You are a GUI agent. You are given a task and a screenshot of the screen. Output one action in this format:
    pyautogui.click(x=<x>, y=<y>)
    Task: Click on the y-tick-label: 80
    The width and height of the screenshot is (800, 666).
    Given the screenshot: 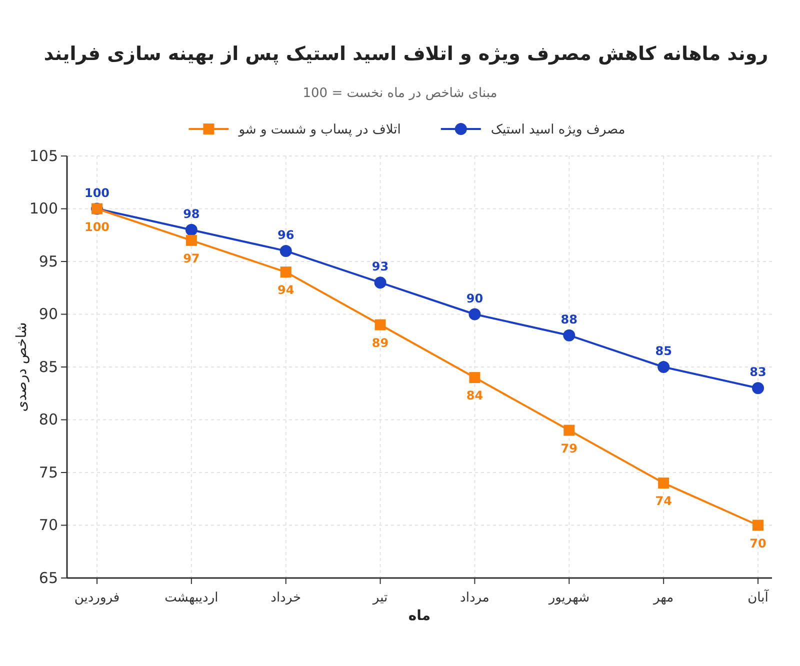 What is the action you would take?
    pyautogui.click(x=48, y=419)
    